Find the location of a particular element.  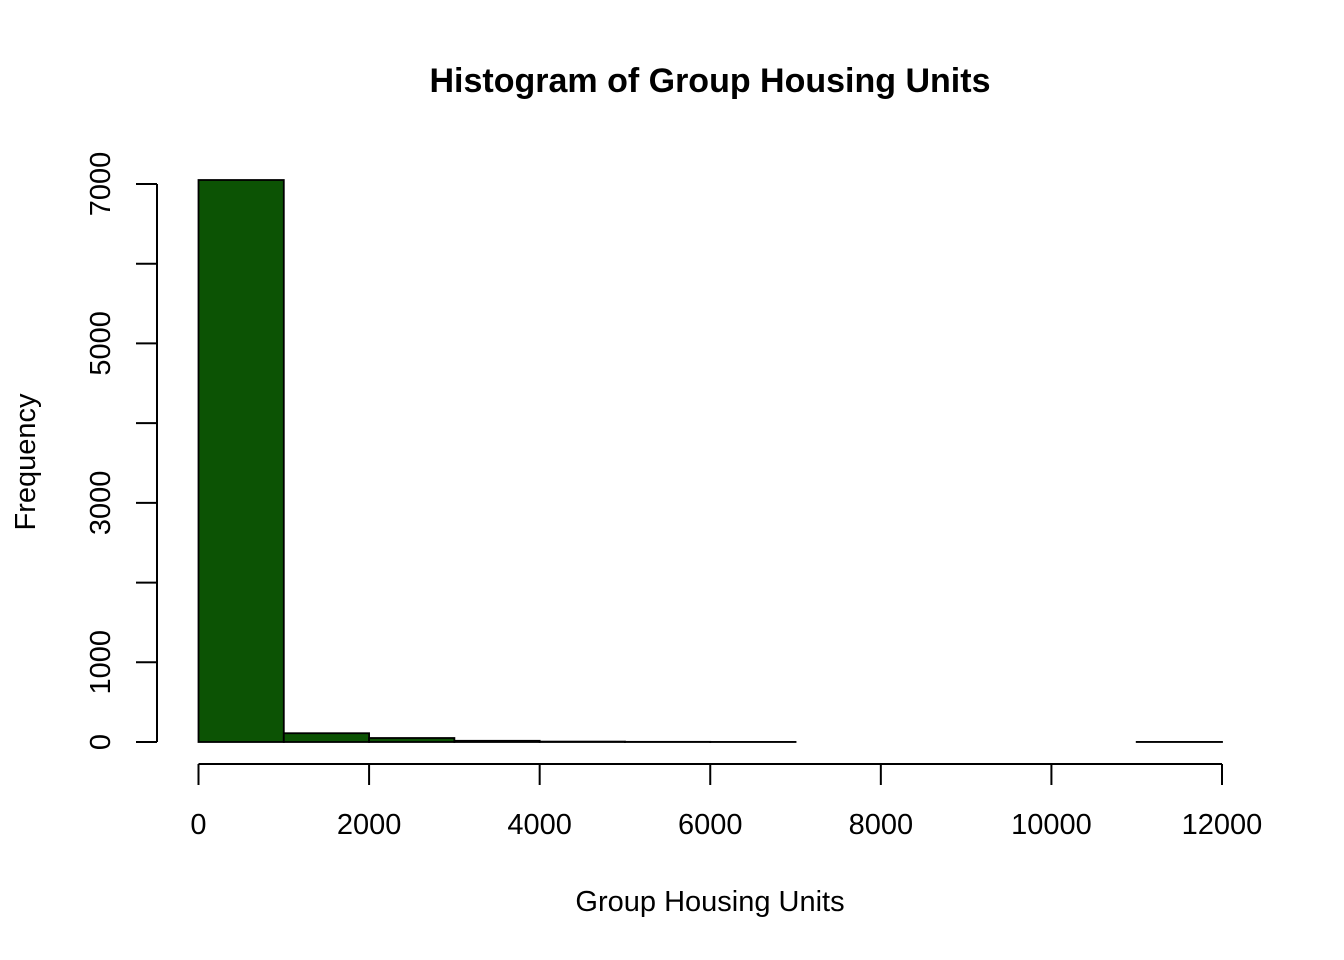

y-axis-label: Frequency is located at coordinates (26, 462).